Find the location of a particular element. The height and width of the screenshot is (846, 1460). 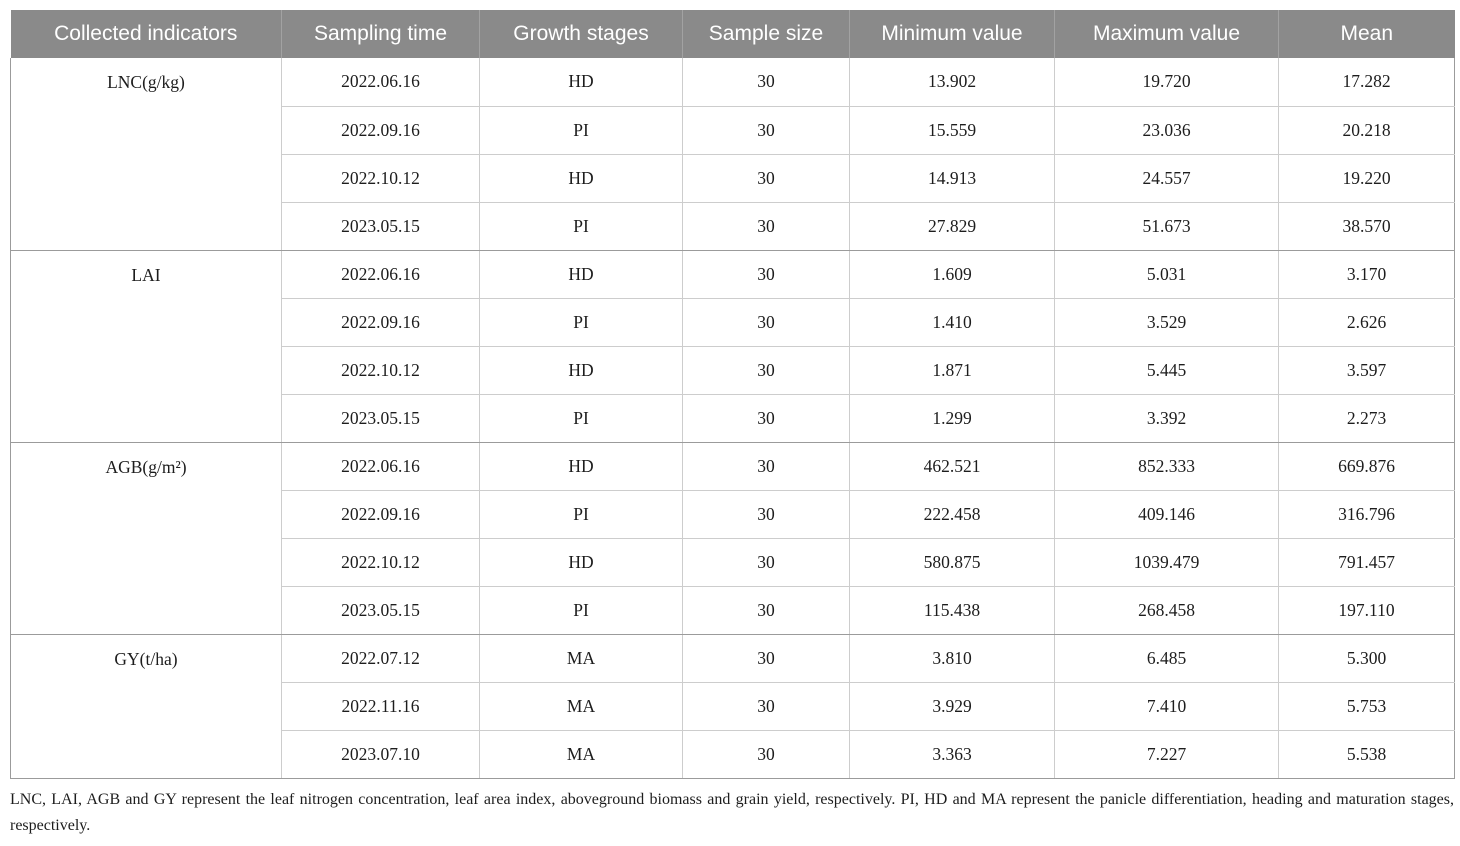

cell-min: 13.902 is located at coordinates (952, 82).